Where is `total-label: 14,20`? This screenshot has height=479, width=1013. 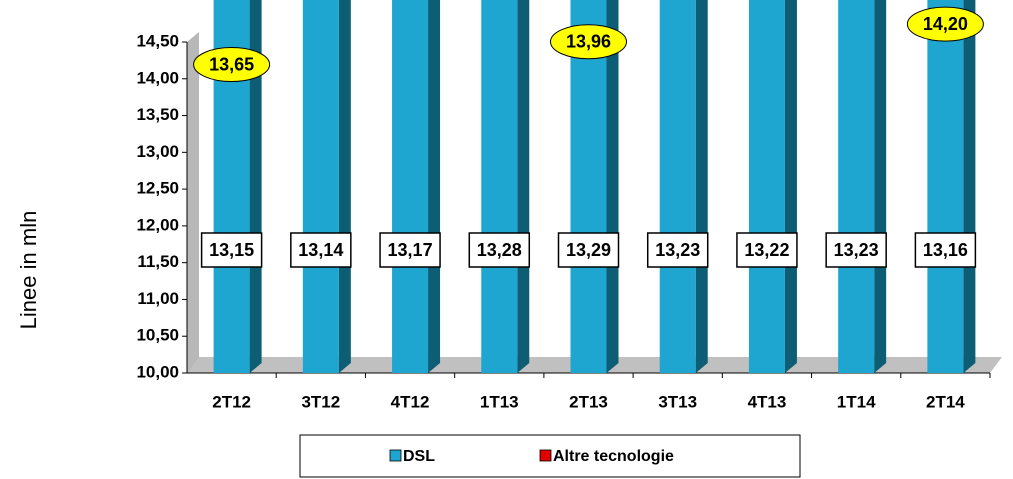 total-label: 14,20 is located at coordinates (945, 24).